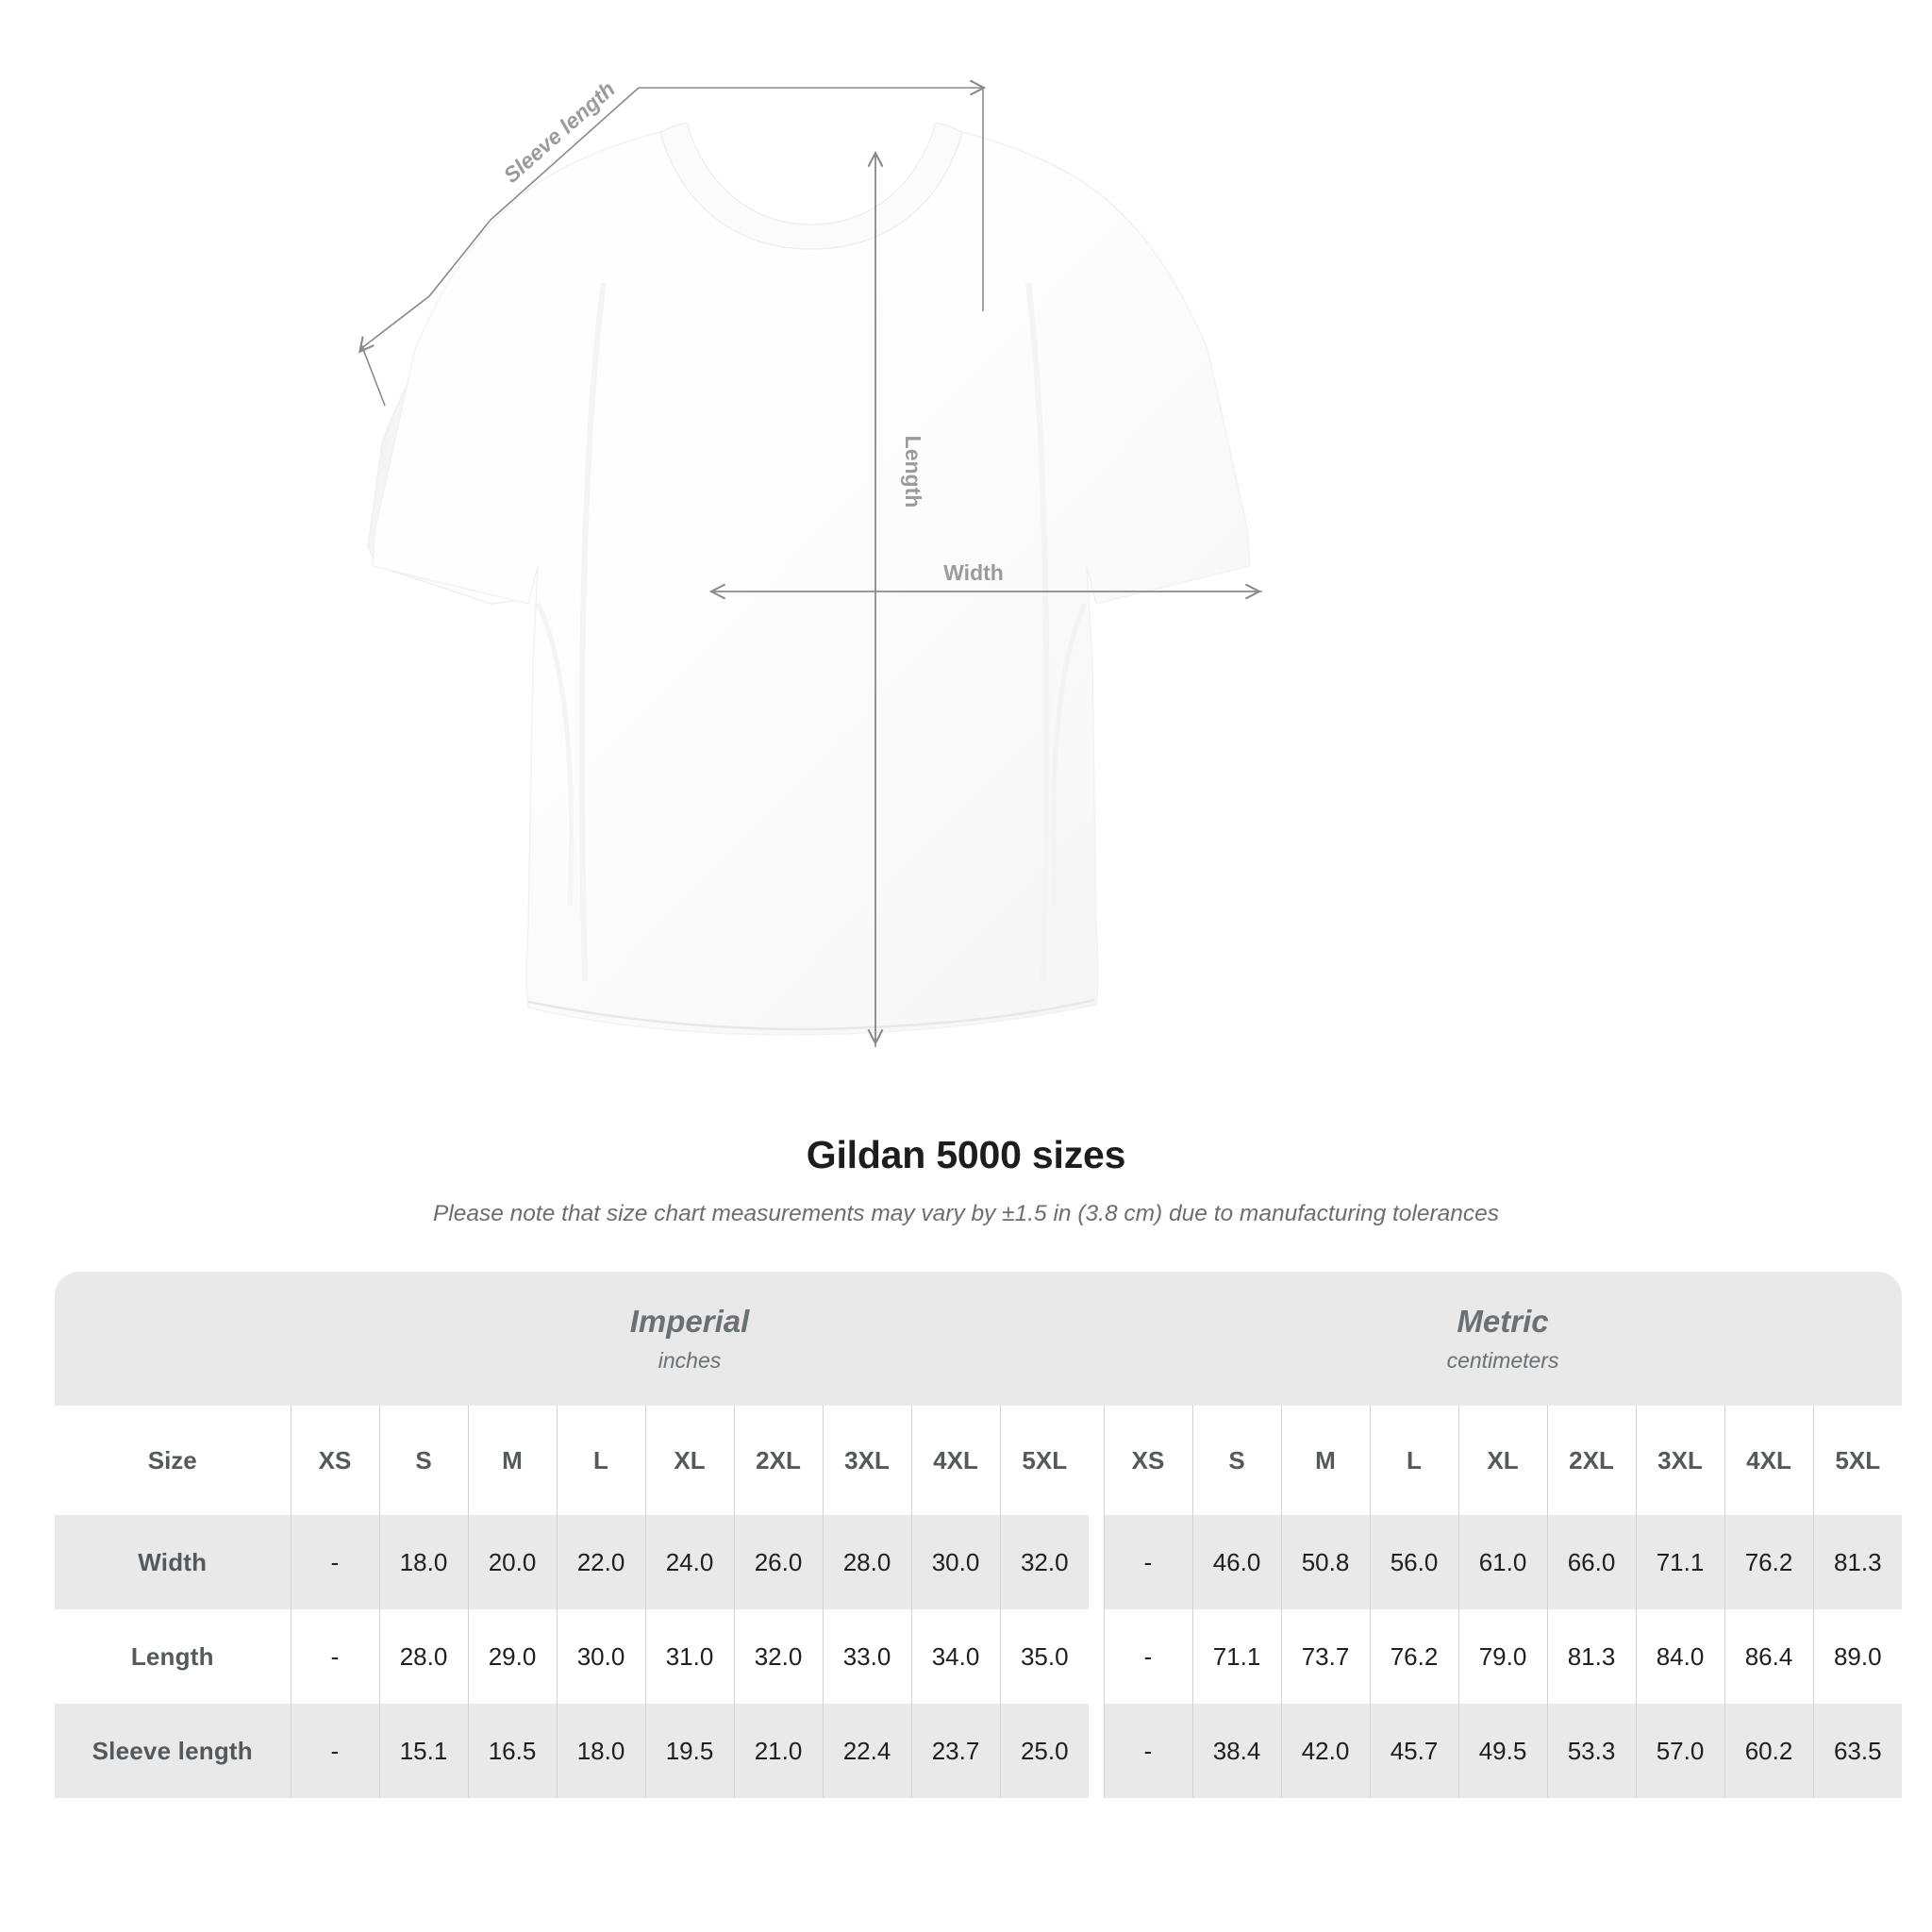 The image size is (1932, 1932). What do you see at coordinates (1503, 1360) in the screenshot?
I see `unit-sub-metric: centimeters` at bounding box center [1503, 1360].